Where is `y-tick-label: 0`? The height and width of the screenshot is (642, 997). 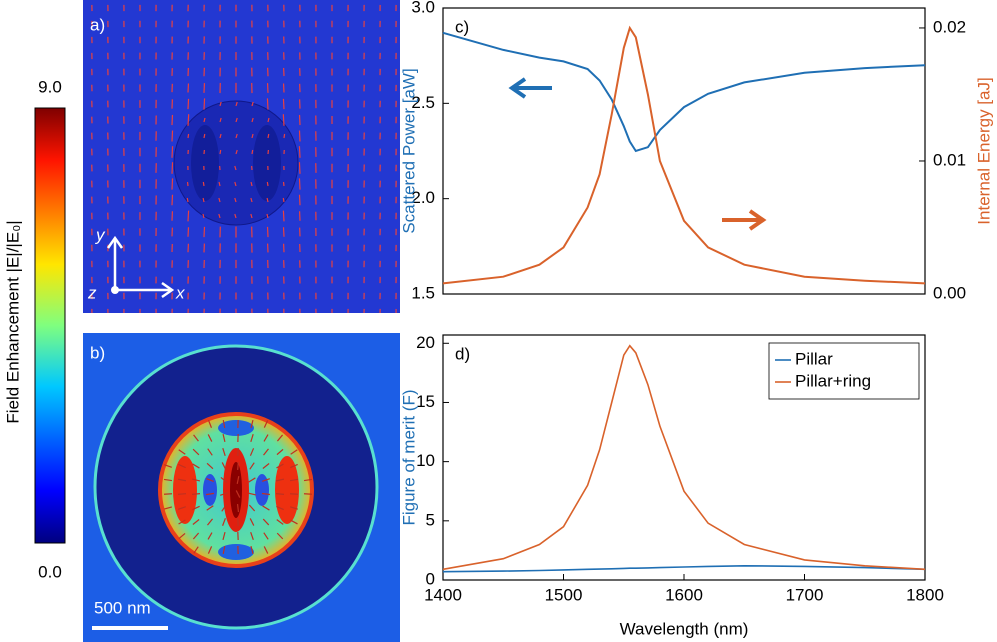
y-tick-label: 0 is located at coordinates (430, 578).